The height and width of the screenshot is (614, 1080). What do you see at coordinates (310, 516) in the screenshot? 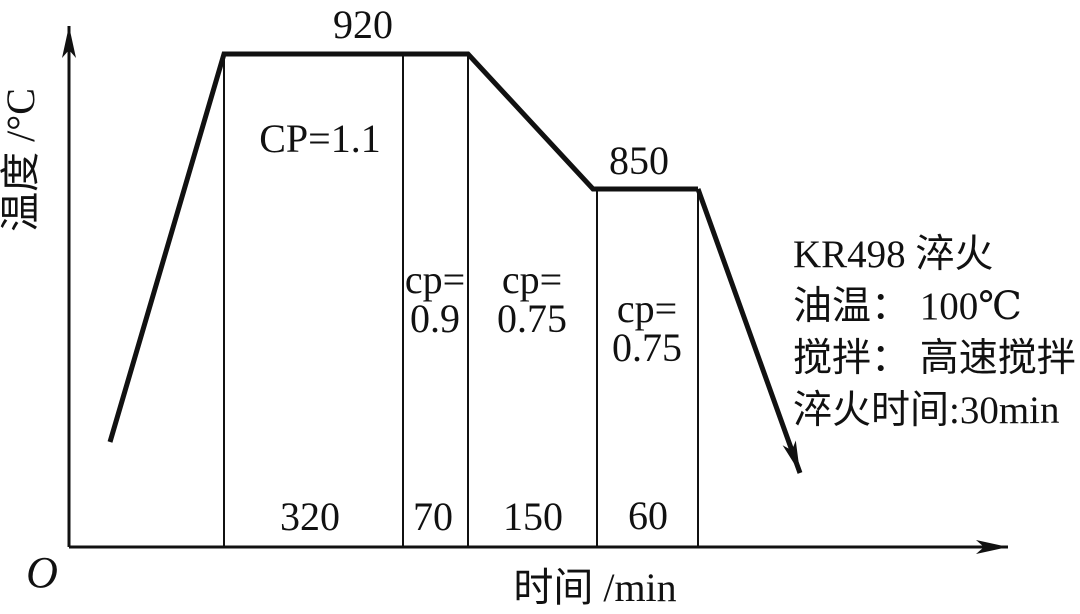
I see `stage1-duration-label: 320` at bounding box center [310, 516].